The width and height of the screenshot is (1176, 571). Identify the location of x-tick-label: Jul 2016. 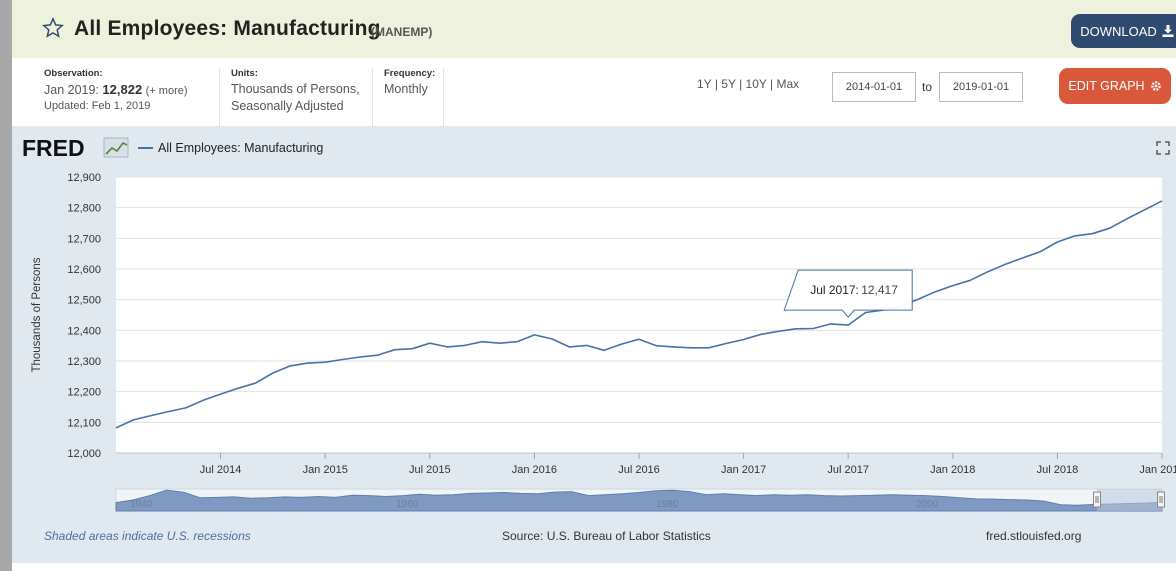
(639, 470).